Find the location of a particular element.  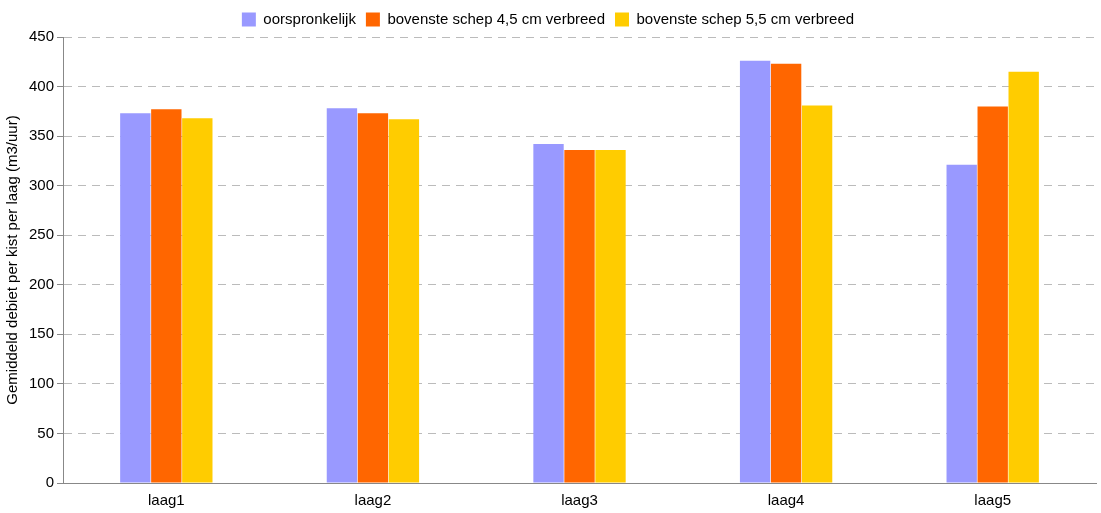

y-tick-label: 100 is located at coordinates (42, 383).